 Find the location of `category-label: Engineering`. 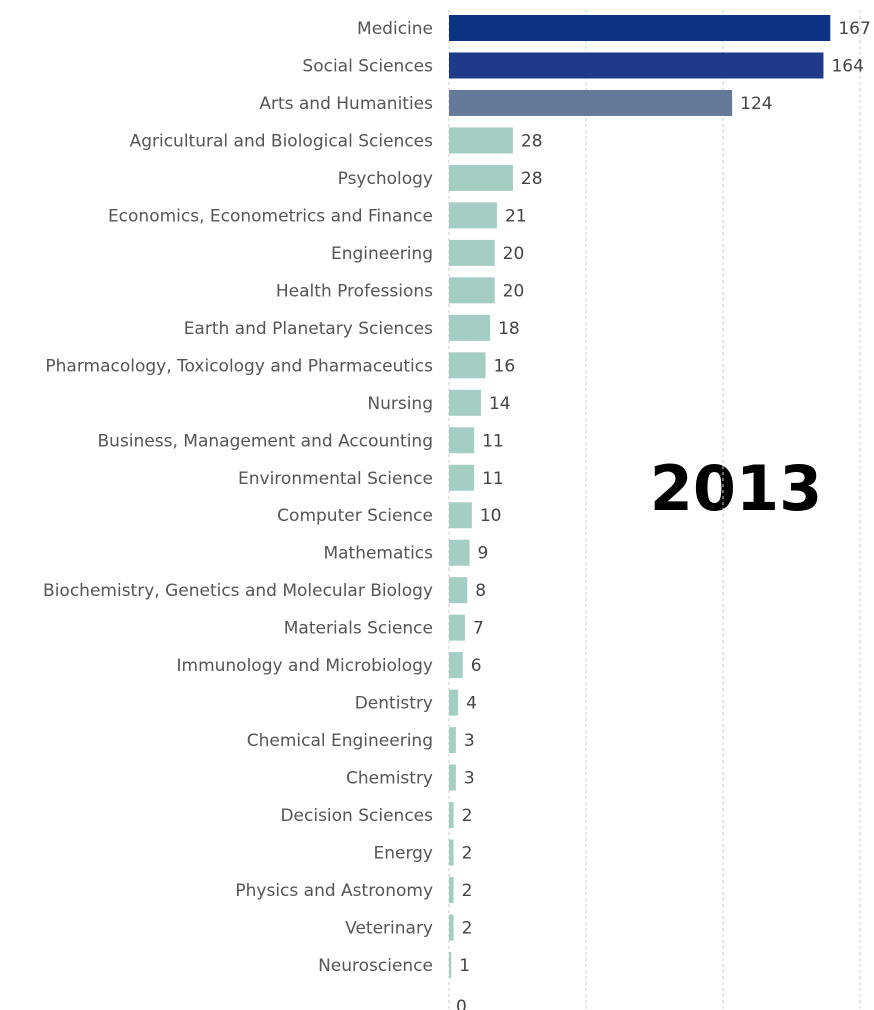

category-label: Engineering is located at coordinates (382, 254).